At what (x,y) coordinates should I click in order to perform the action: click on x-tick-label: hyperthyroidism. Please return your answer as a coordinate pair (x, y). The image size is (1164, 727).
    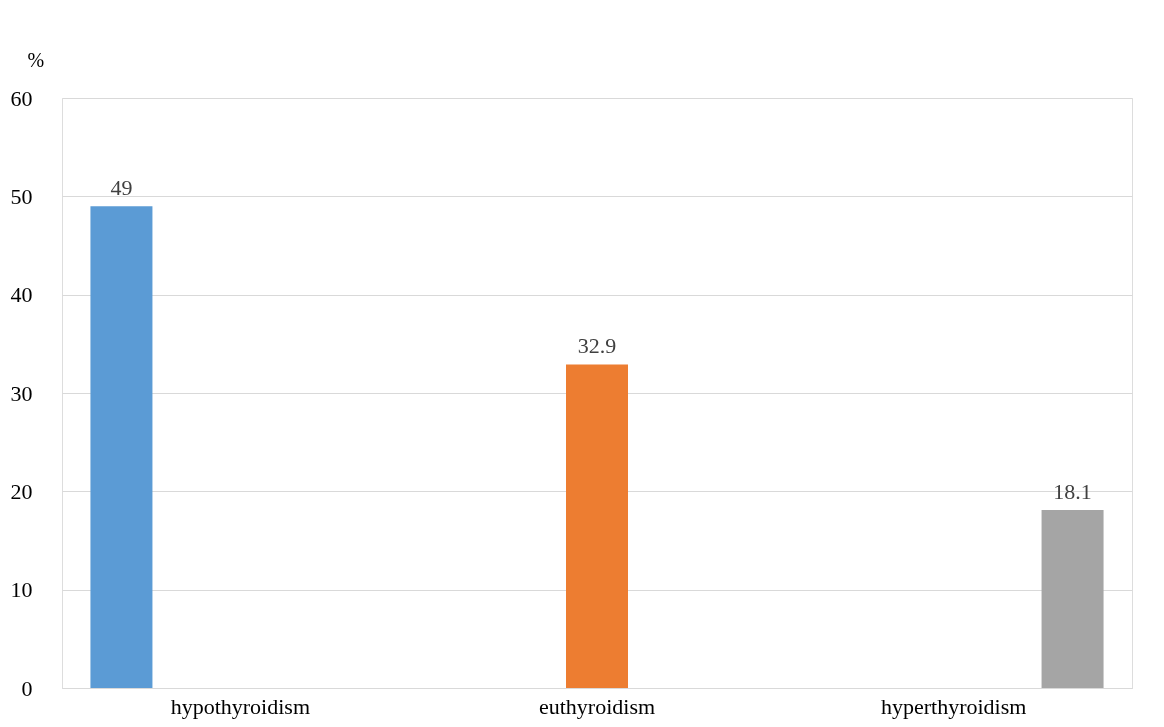
    Looking at the image, I should click on (953, 706).